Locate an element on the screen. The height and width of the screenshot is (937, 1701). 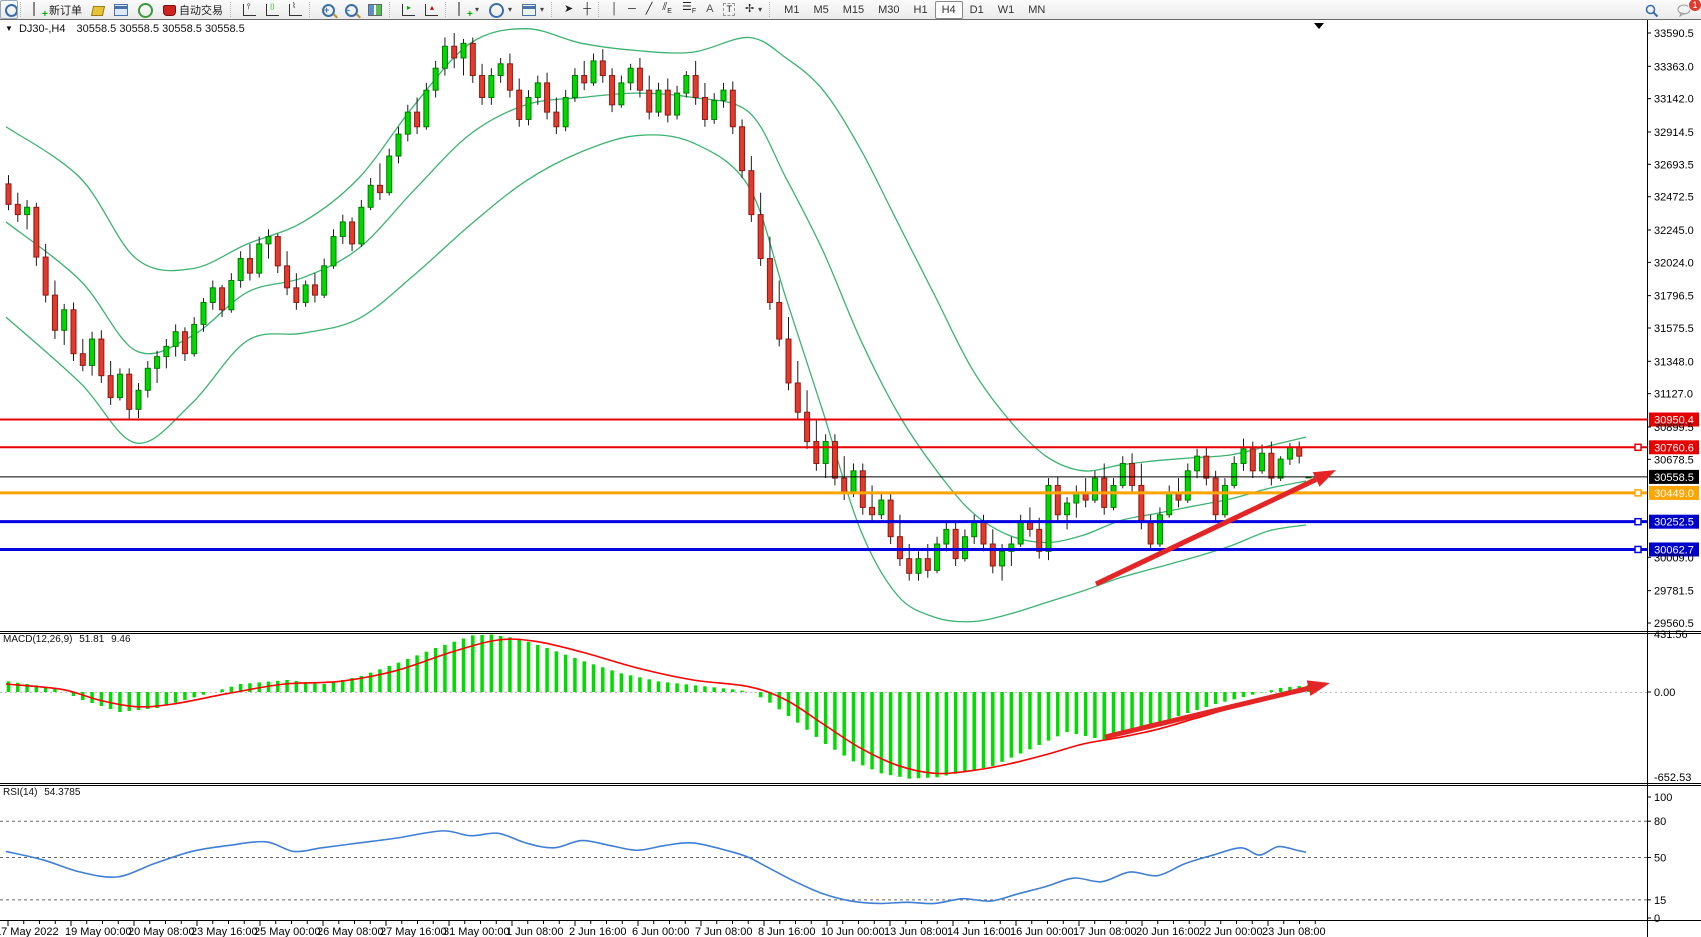
chat-badge: 1 is located at coordinates (1694, 6).